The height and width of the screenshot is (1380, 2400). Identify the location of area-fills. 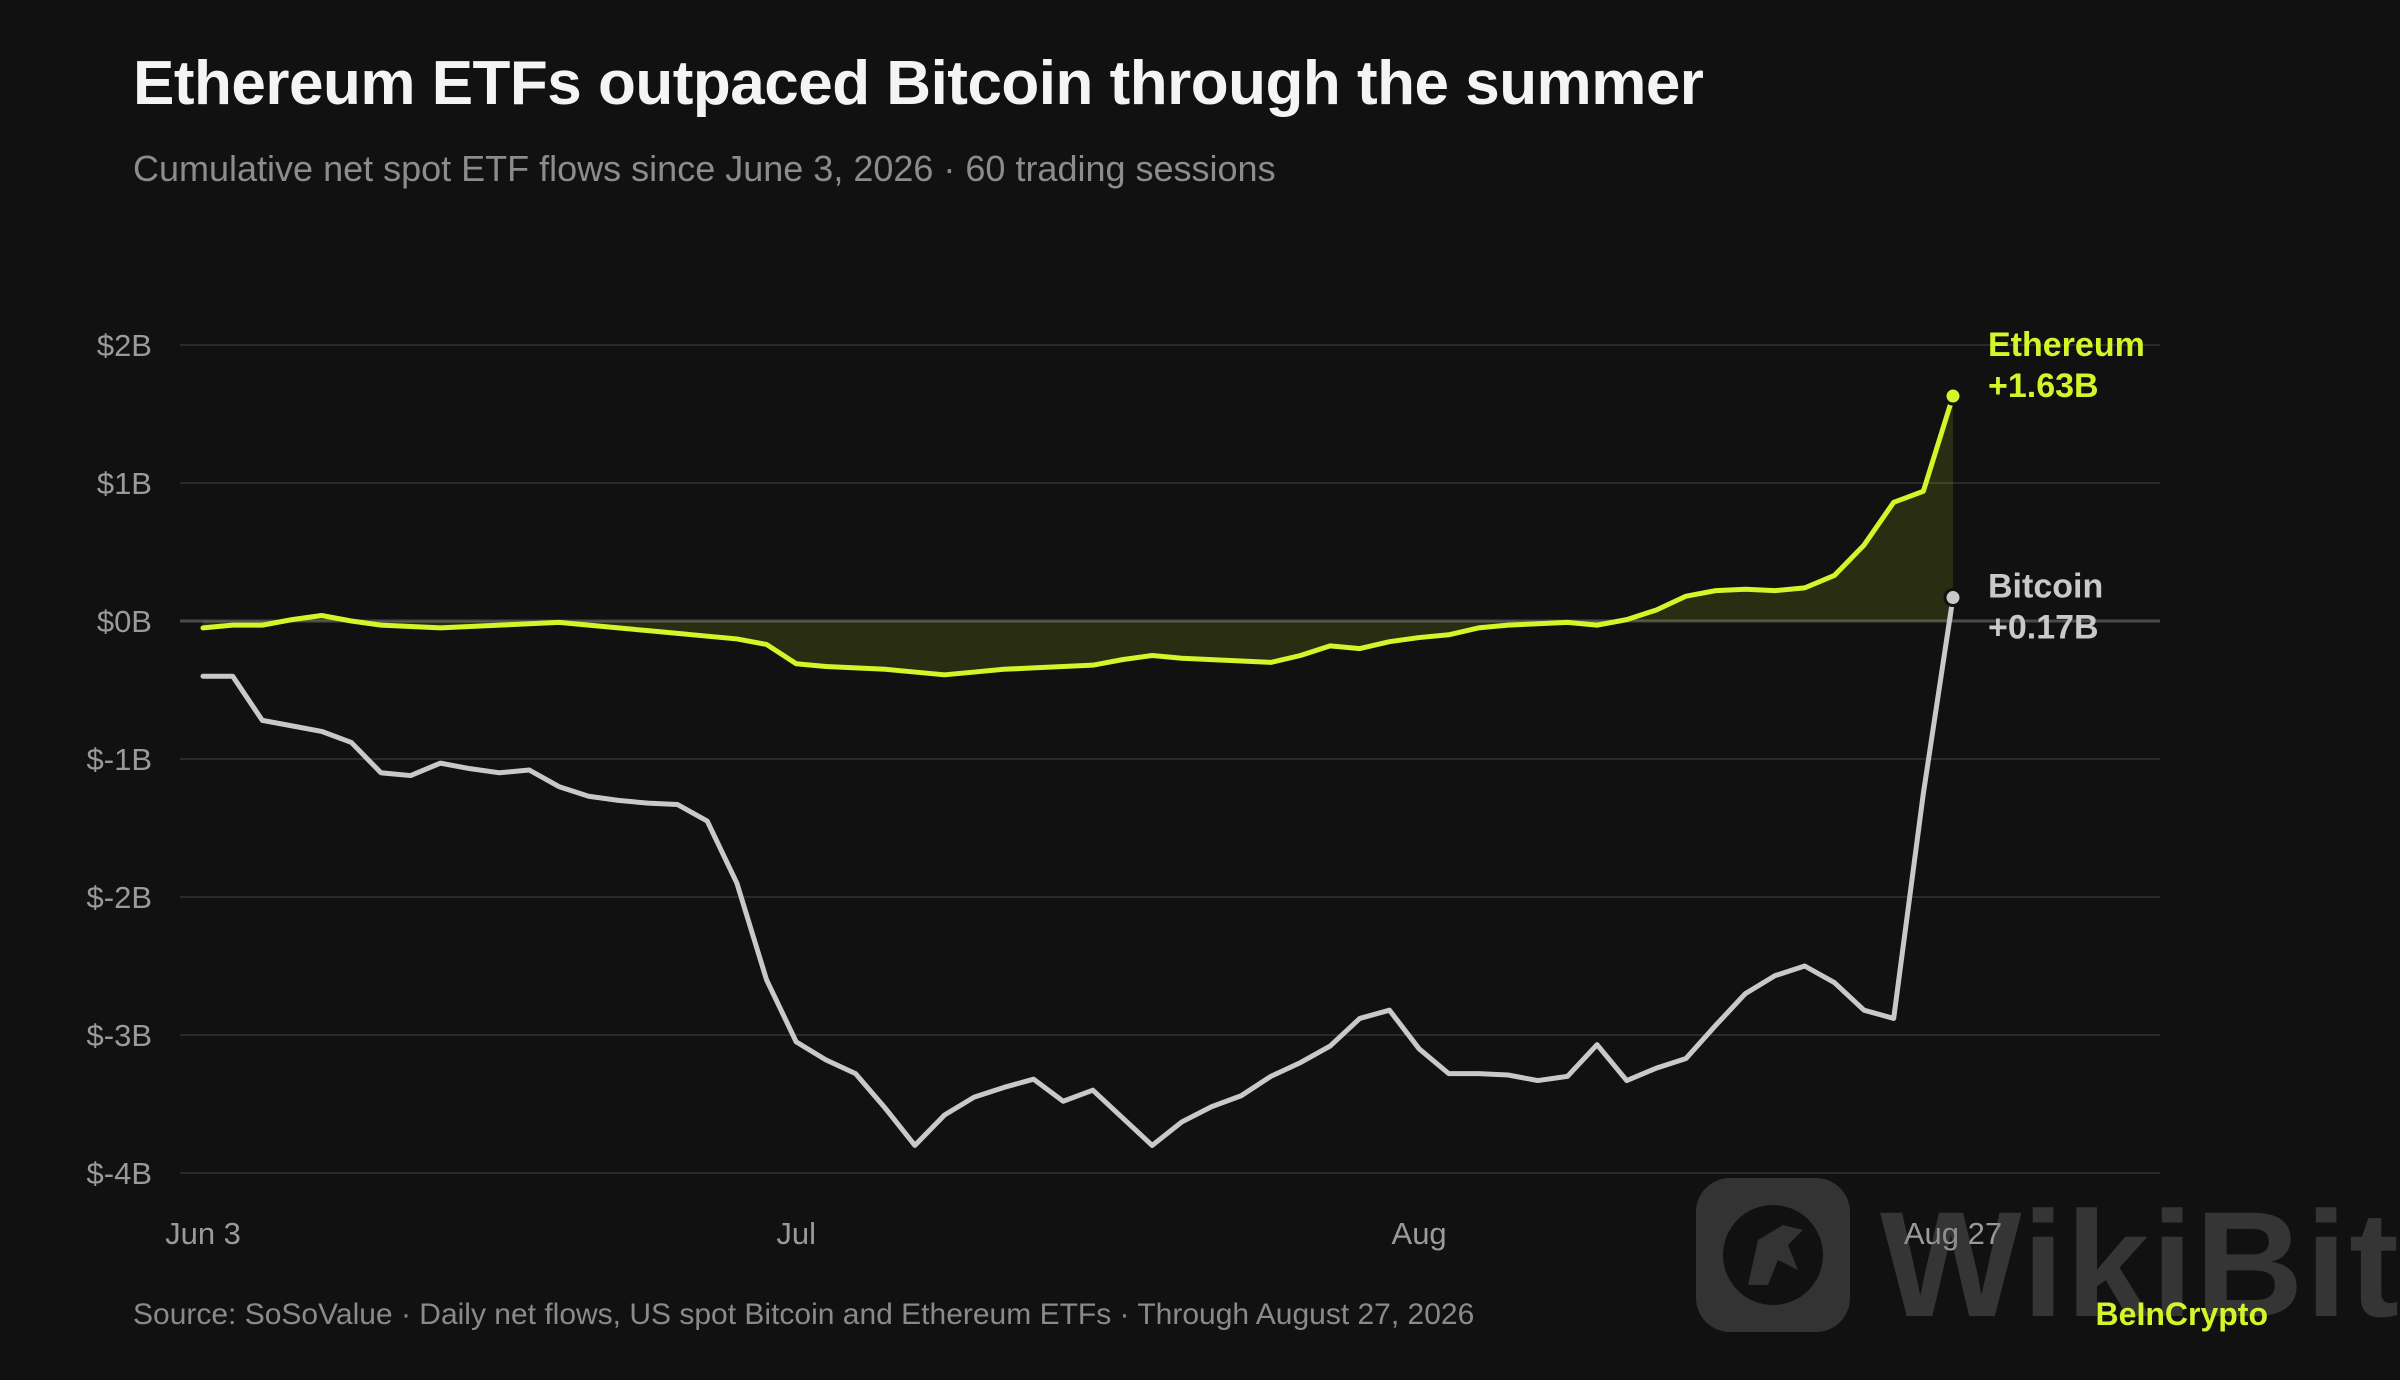
(1078, 535).